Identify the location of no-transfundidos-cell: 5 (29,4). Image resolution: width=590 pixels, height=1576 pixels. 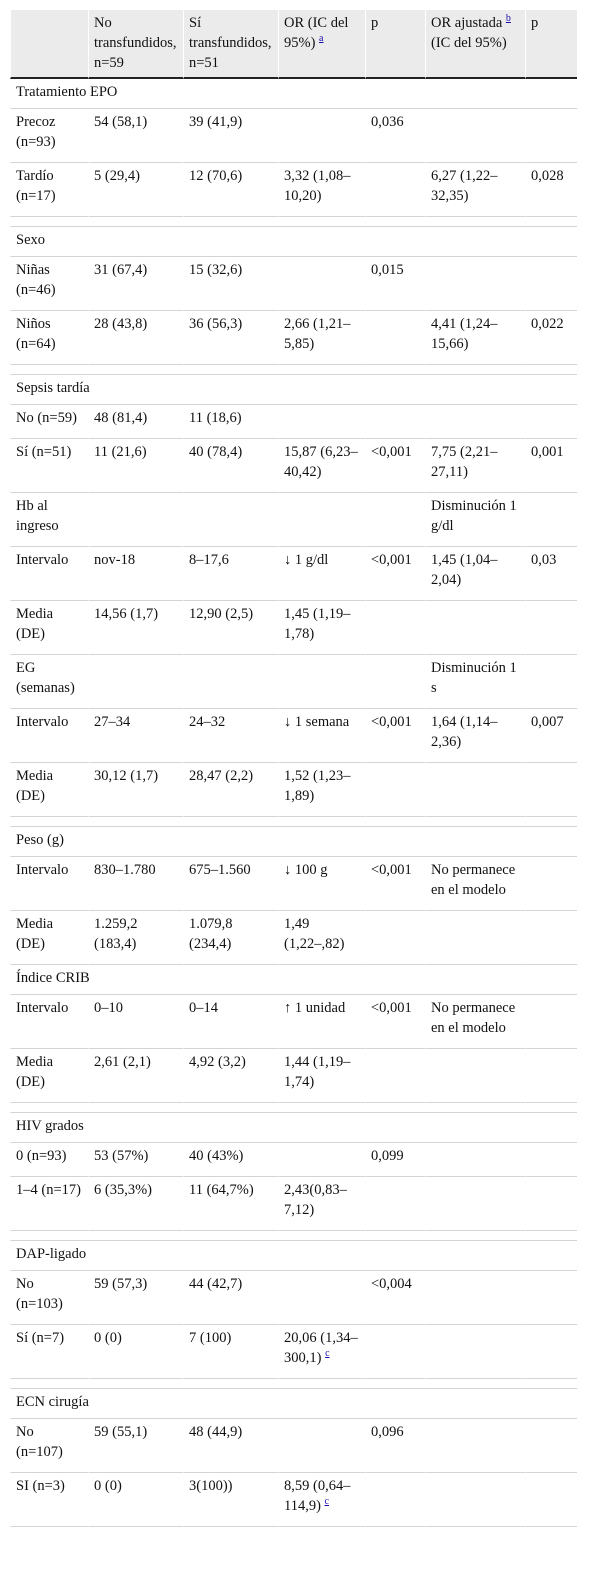
(135, 190).